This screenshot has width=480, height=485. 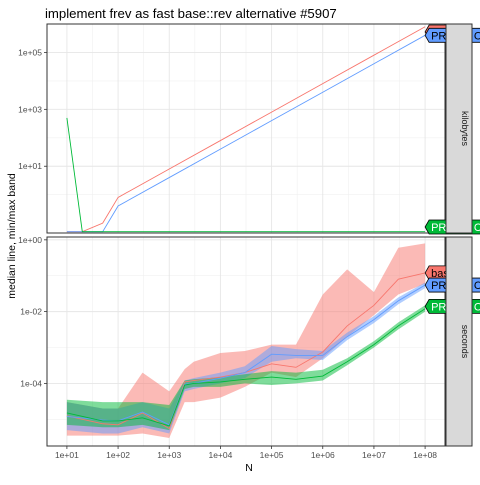 I want to click on y-tick-label: 1e+01, so click(x=30, y=166).